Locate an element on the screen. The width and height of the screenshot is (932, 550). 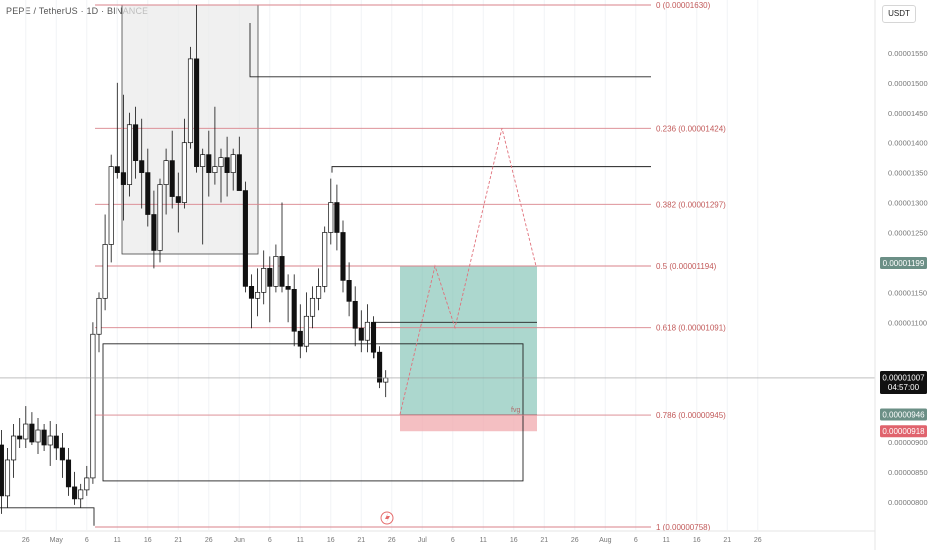
price-axis-label: 0.00001450 is located at coordinates (908, 113).